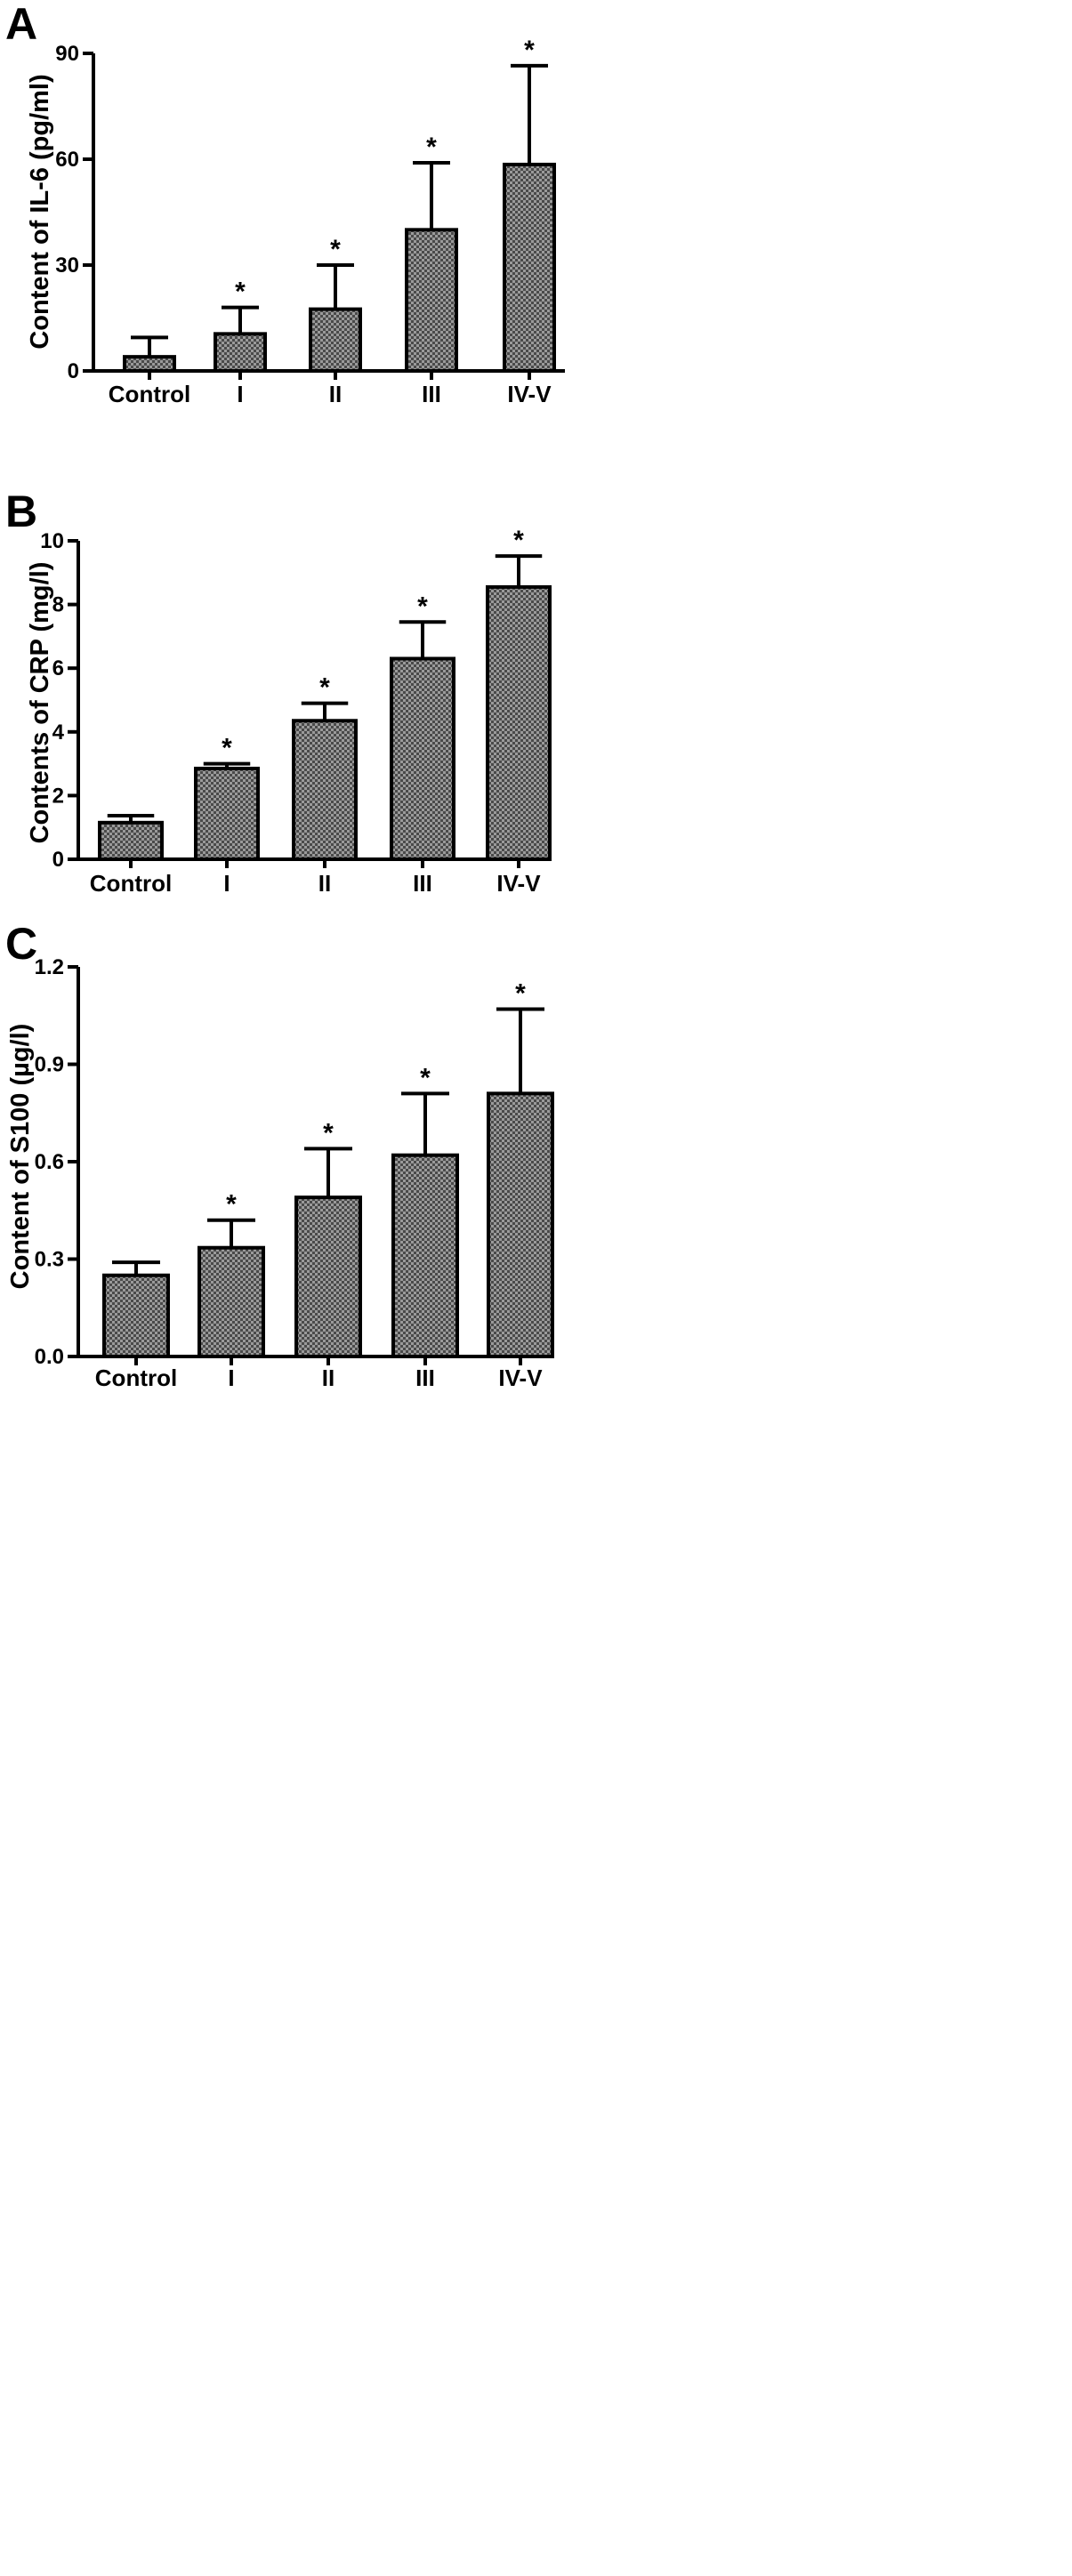 Image resolution: width=1072 pixels, height=2576 pixels. What do you see at coordinates (328, 1132) in the screenshot?
I see `chart-c-significance-2: *` at bounding box center [328, 1132].